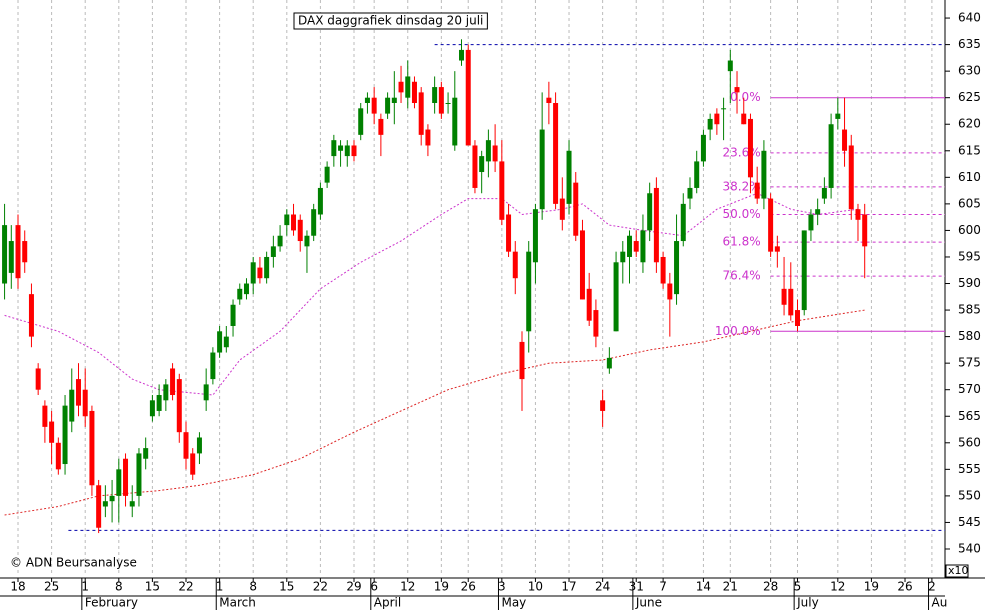 This screenshot has height=610, width=985. What do you see at coordinates (969, 283) in the screenshot?
I see `y-tick-label: 590` at bounding box center [969, 283].